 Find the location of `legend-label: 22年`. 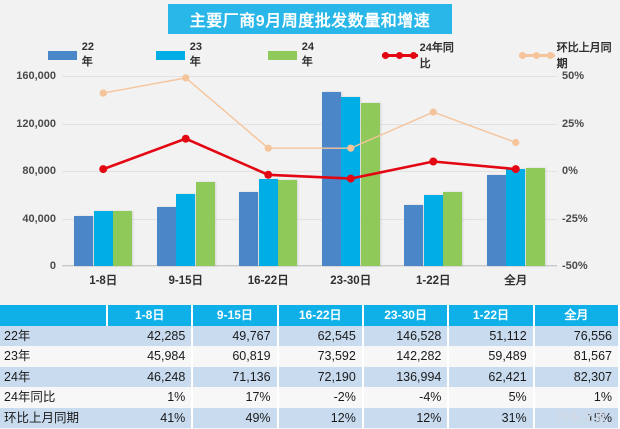

legend-label: 22年 is located at coordinates (87, 54).